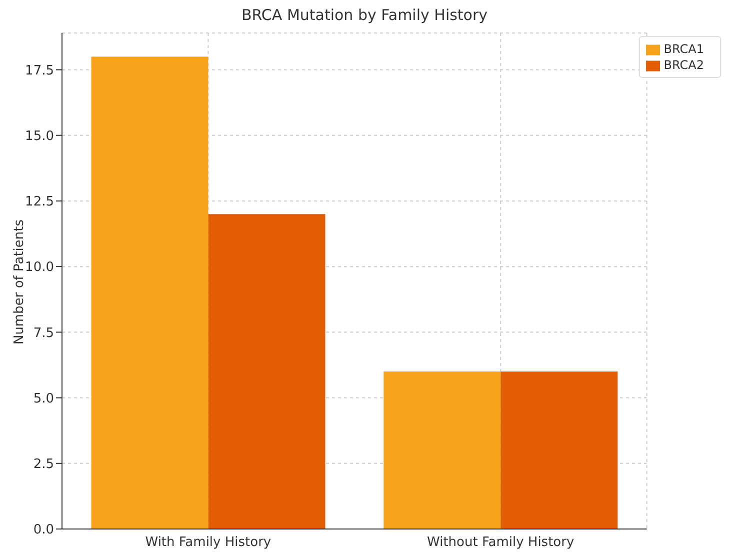  Describe the element at coordinates (684, 49) in the screenshot. I see `legend-label: BRCA1` at that location.